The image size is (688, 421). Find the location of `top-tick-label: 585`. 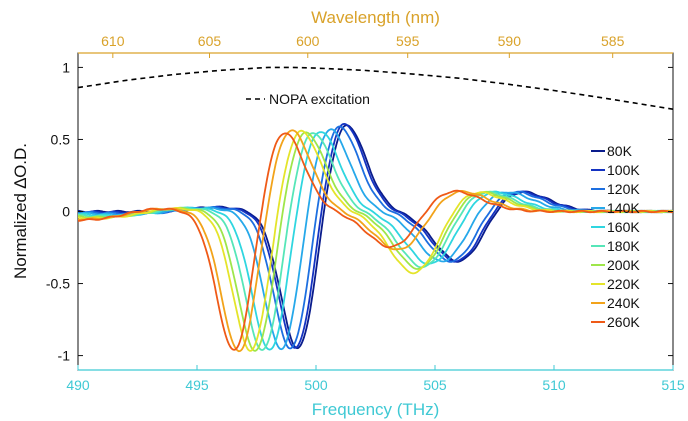

top-tick-label: 585 is located at coordinates (613, 41).